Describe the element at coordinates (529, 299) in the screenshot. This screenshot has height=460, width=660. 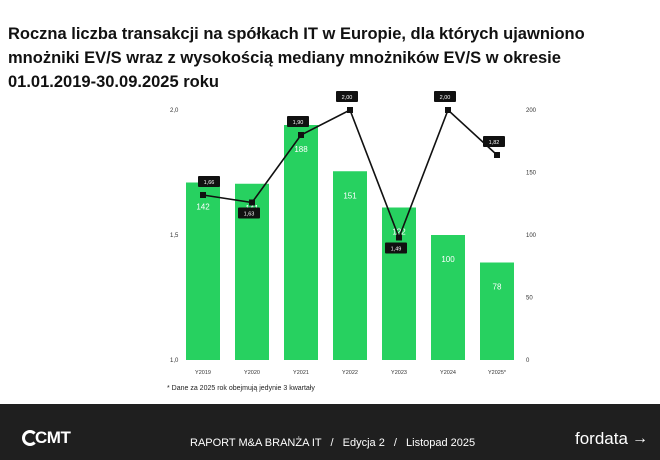
I see `y-right-tick-label: 50` at that location.